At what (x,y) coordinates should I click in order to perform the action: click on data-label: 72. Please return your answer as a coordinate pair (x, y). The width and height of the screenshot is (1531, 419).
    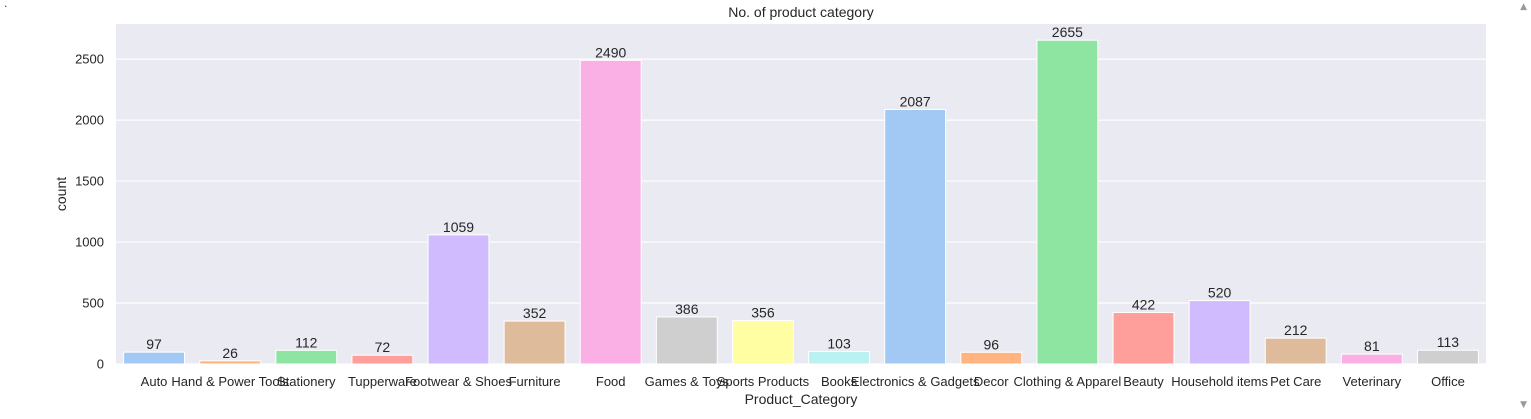
    Looking at the image, I should click on (383, 347).